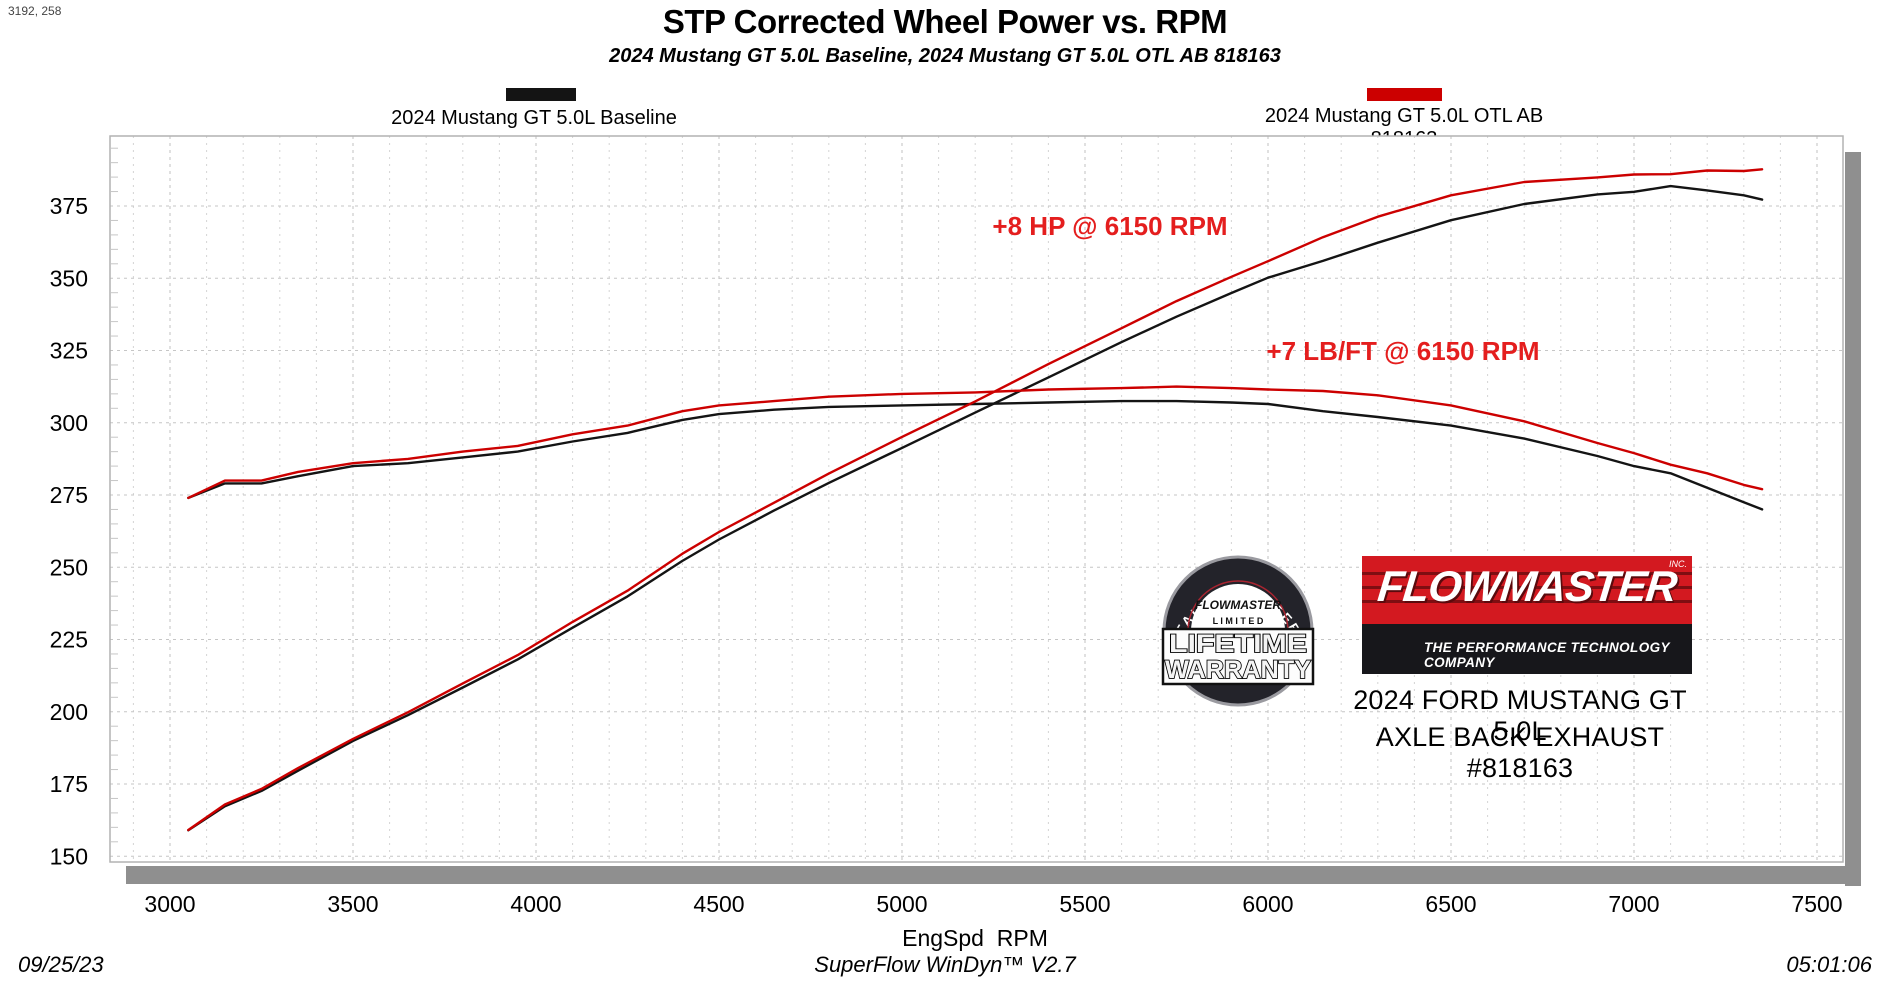 This screenshot has height=984, width=1890. Describe the element at coordinates (1267, 904) in the screenshot. I see `svg-text: 6000` at that location.